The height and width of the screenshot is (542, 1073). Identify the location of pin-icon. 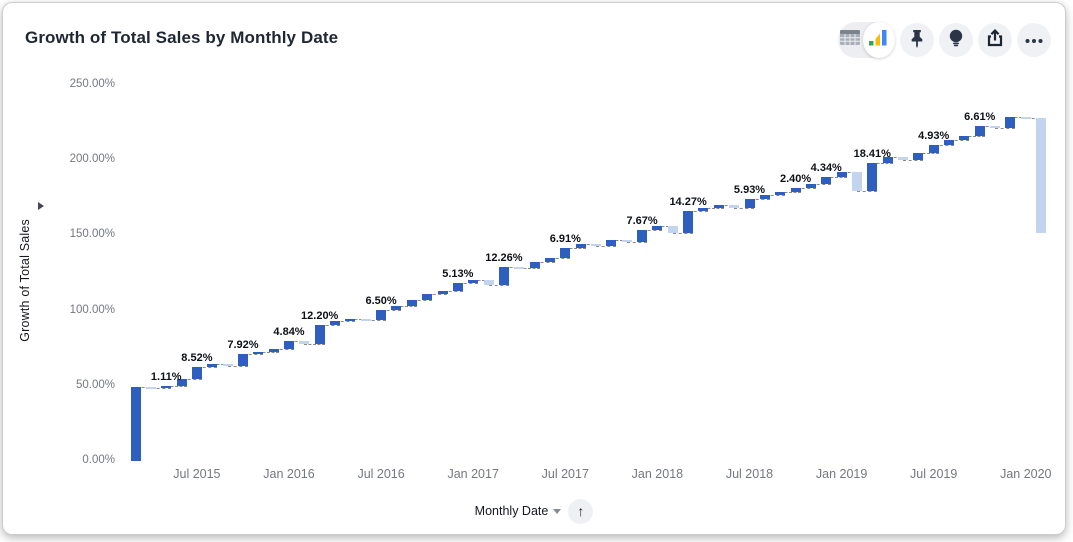
(917, 40).